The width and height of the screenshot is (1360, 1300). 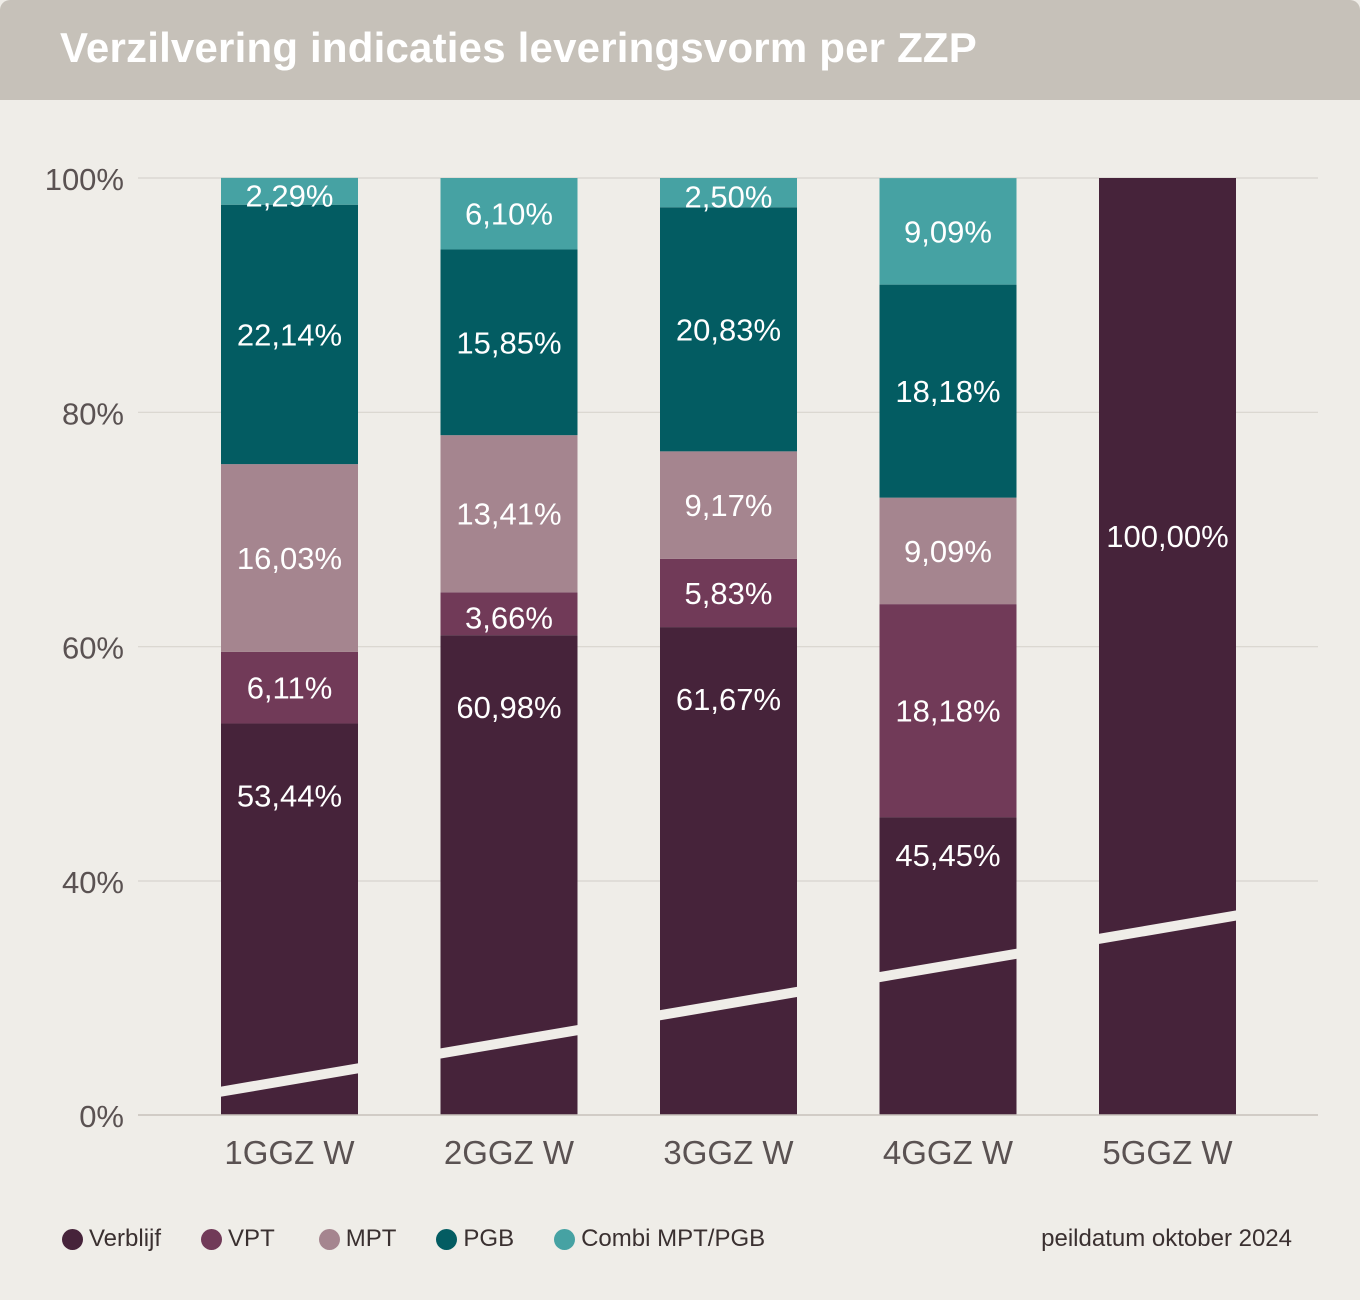 I want to click on data-label: 60,98%, so click(x=508, y=707).